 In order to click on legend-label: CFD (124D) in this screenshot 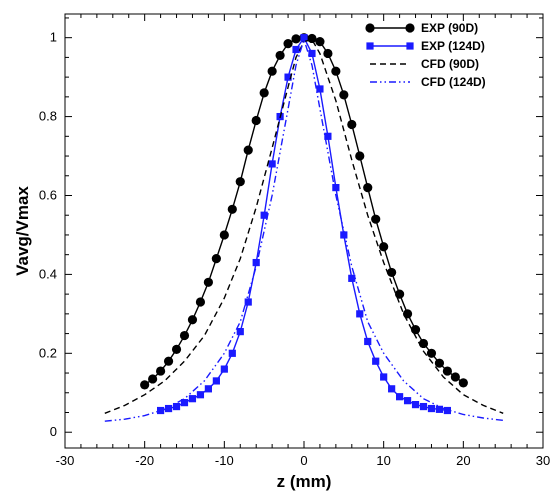, I will do `click(453, 82)`.